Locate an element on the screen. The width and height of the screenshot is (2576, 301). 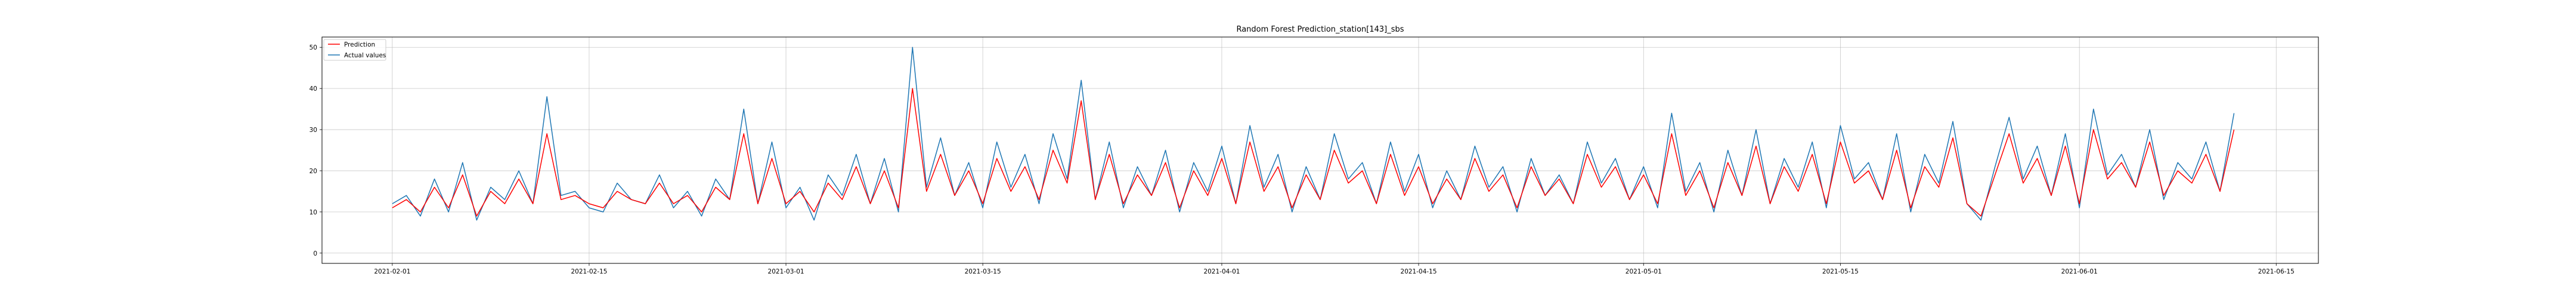
x-tick-label: 2021-05-01 is located at coordinates (1644, 271).